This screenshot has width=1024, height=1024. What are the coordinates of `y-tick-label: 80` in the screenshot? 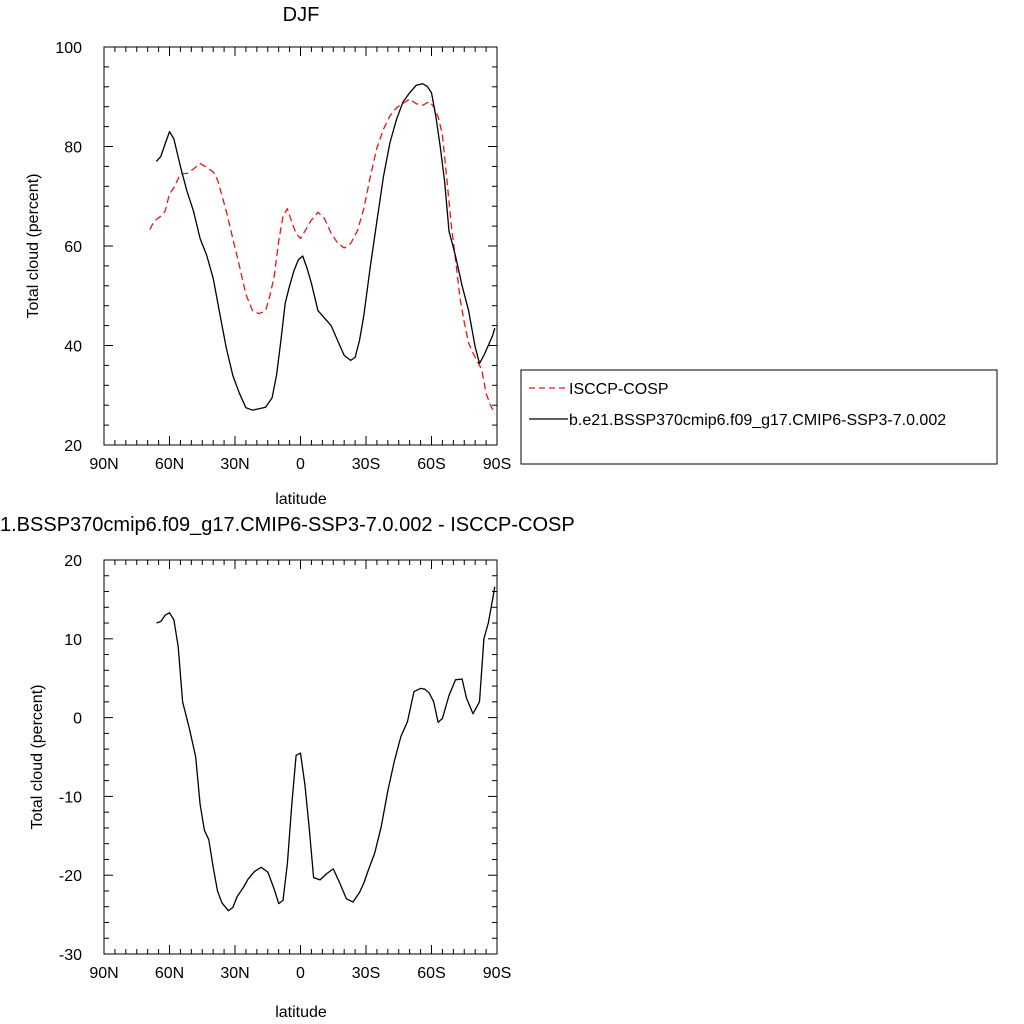 It's located at (73, 148).